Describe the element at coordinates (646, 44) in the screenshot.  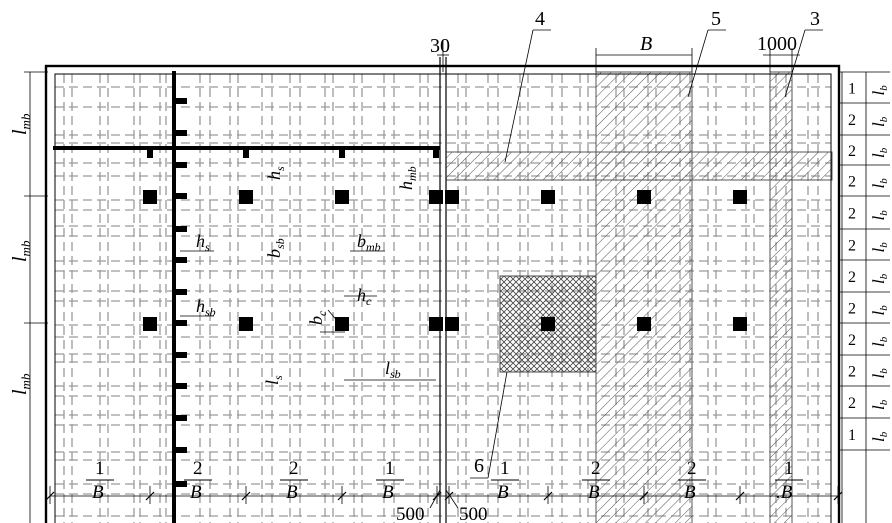
I see `dim-B-top: B` at that location.